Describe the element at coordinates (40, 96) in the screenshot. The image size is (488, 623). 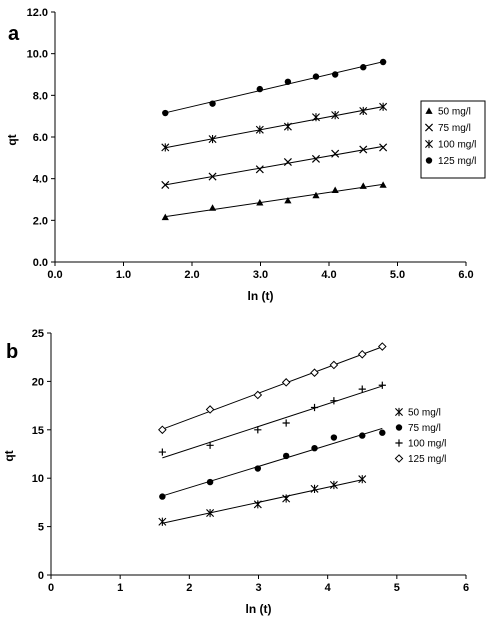
I see `y-tick-label: 8.0` at that location.